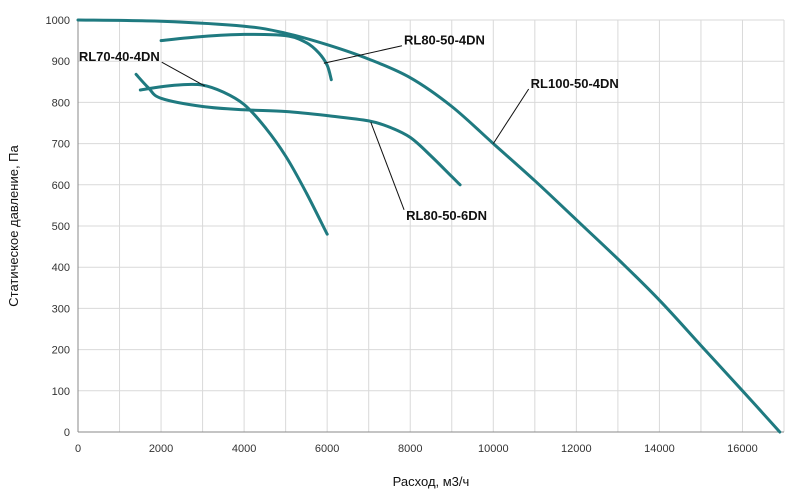 The image size is (809, 500). What do you see at coordinates (61, 186) in the screenshot?
I see `y-tick-label: 600` at bounding box center [61, 186].